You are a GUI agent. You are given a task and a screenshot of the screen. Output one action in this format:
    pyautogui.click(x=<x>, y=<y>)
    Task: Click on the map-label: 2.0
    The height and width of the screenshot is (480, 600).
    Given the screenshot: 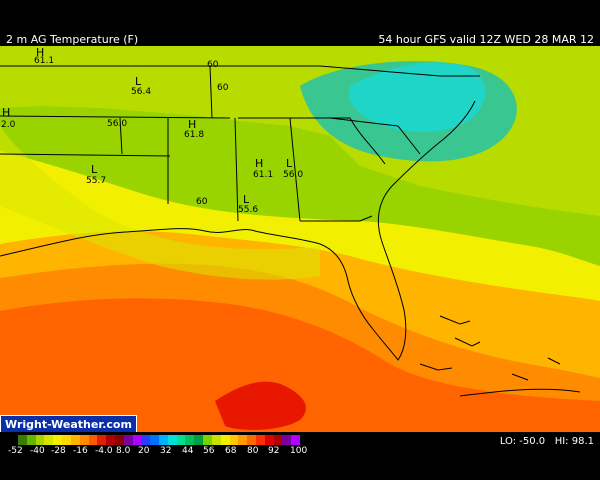 What is the action you would take?
    pyautogui.click(x=8, y=125)
    